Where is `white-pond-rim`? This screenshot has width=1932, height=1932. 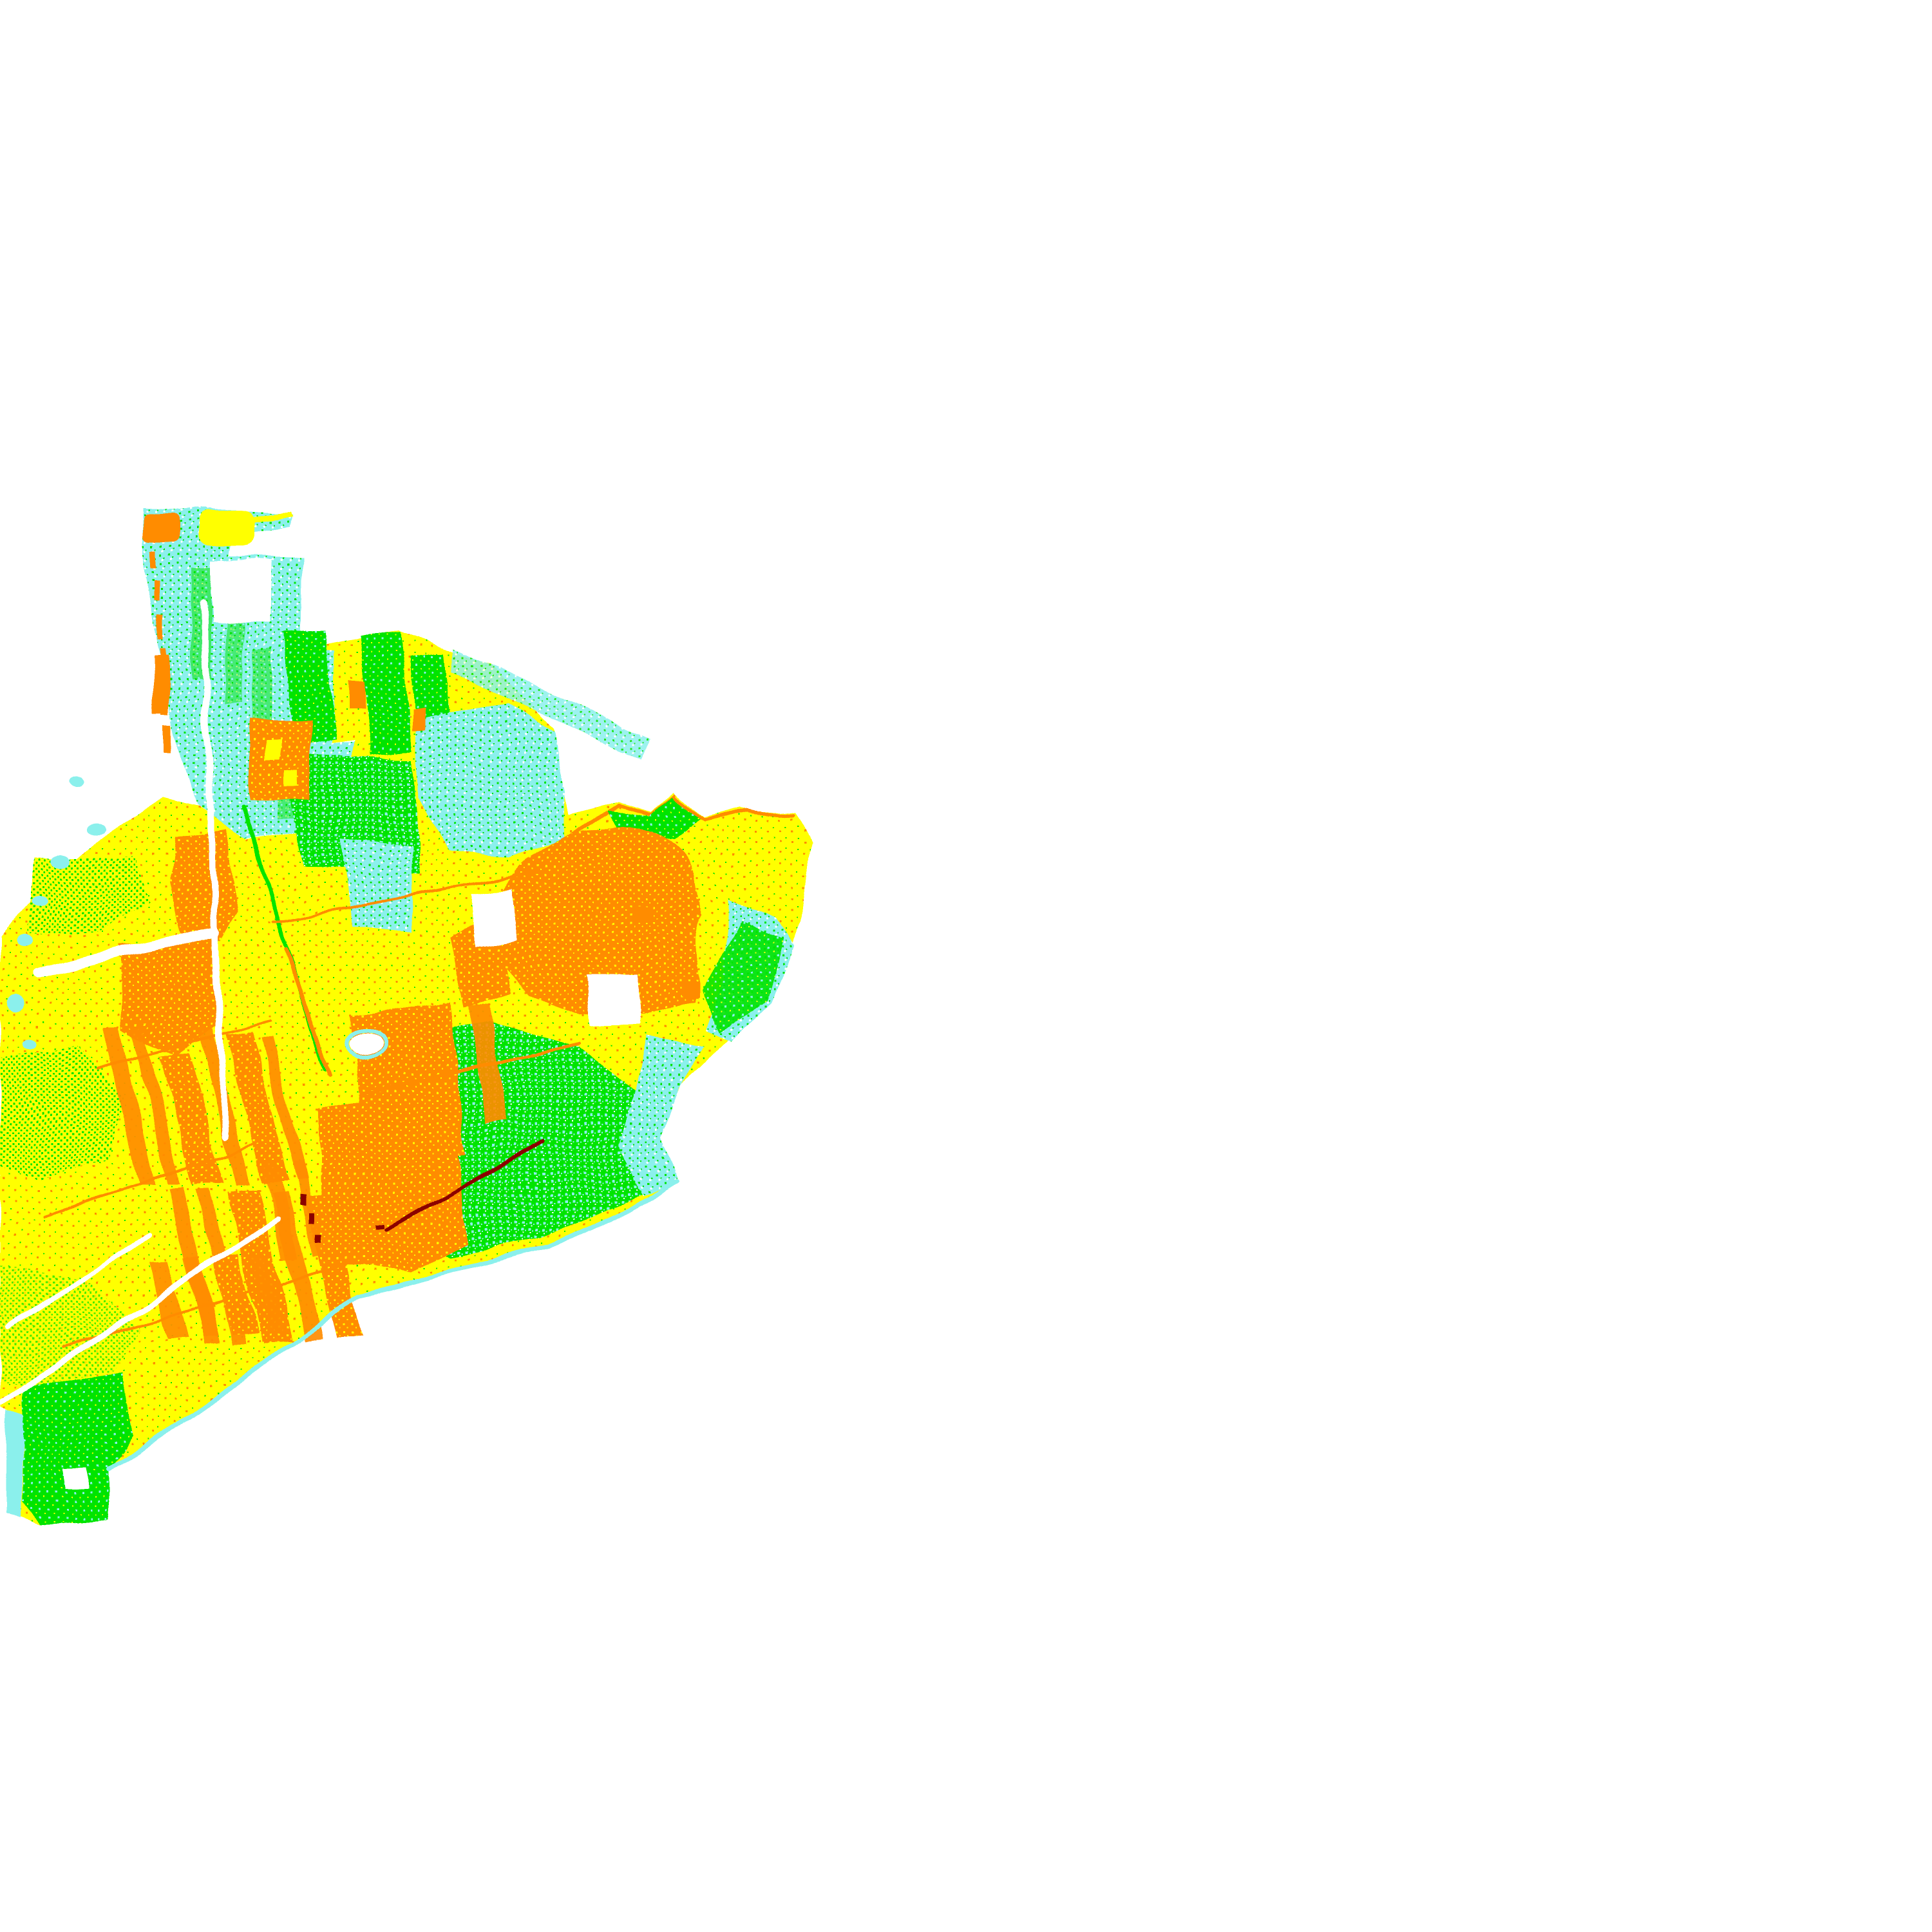
white-pond-rim is located at coordinates (366, 1044).